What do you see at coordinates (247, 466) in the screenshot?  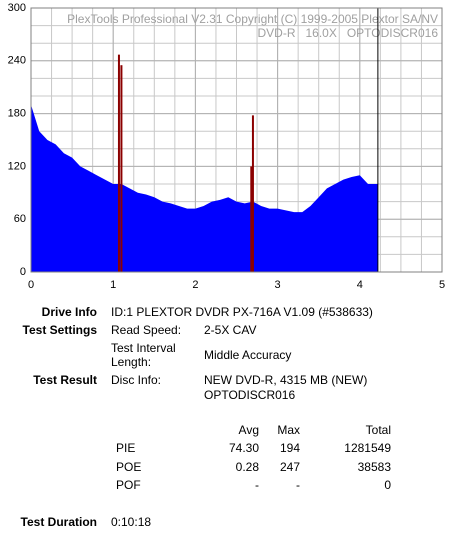 I see `stats-cell: 0.28` at bounding box center [247, 466].